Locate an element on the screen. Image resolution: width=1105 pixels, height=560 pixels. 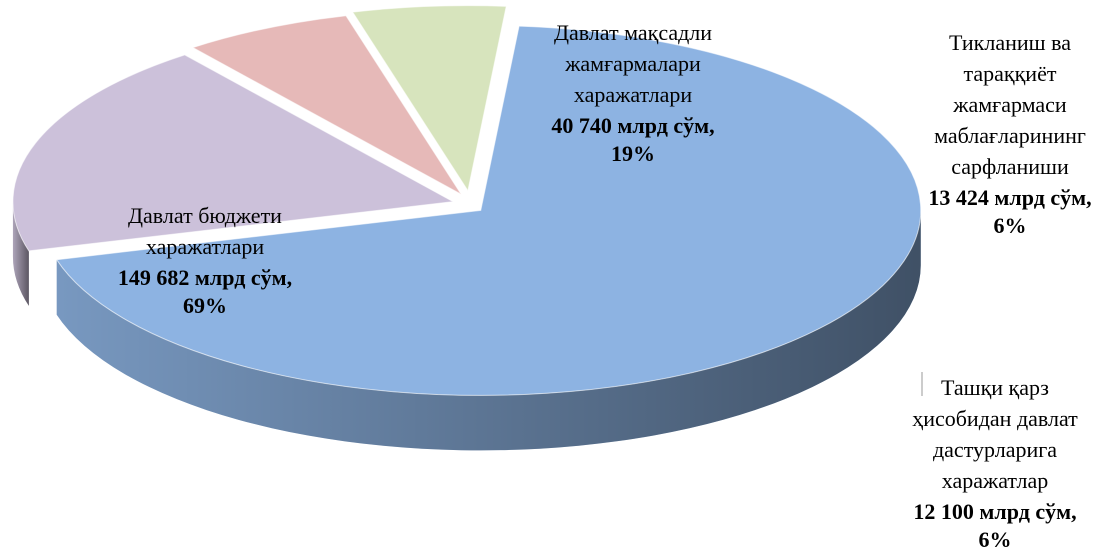
value-label: 13 424 млрд сўм, is located at coordinates (1009, 197).